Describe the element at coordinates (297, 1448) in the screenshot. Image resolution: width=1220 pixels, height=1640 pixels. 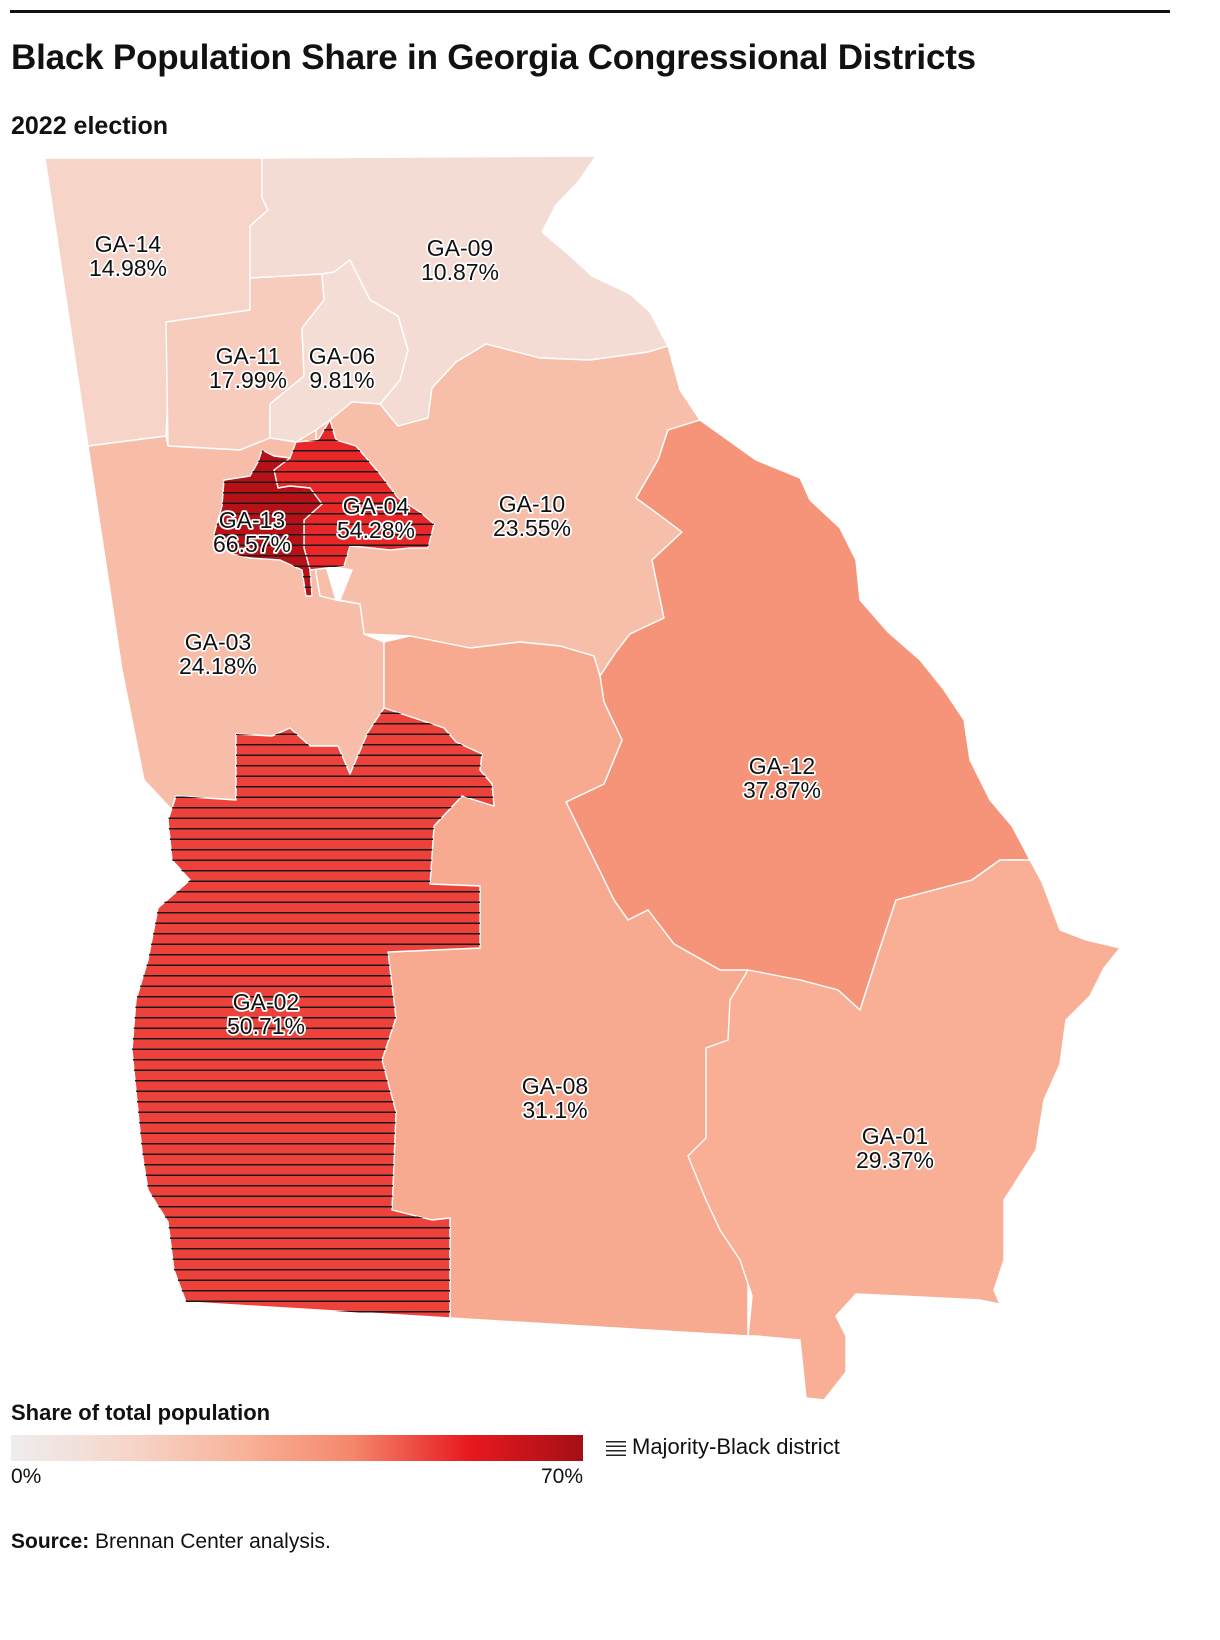
I see `legend-color-scale` at that location.